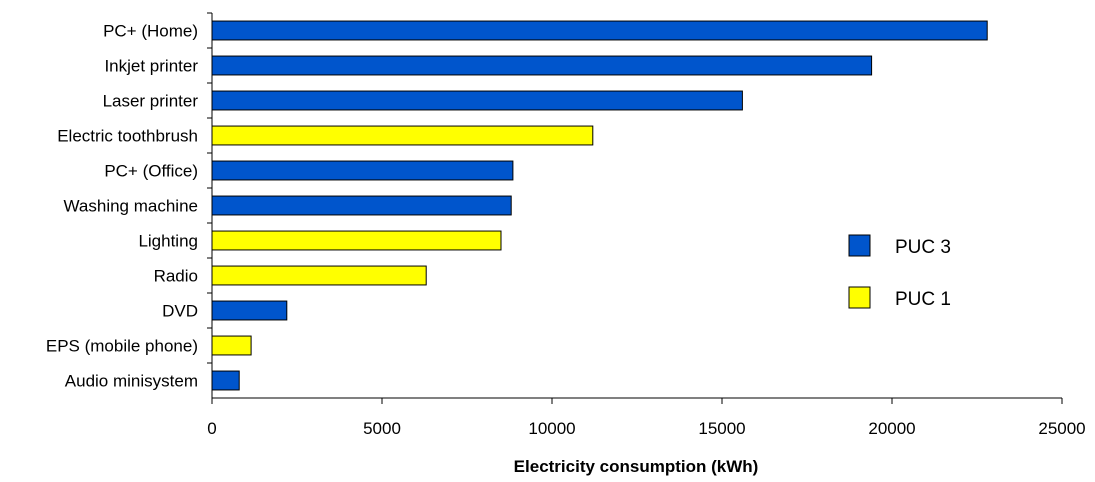 The width and height of the screenshot is (1095, 482). I want to click on x-tick-label: 0, so click(211, 428).